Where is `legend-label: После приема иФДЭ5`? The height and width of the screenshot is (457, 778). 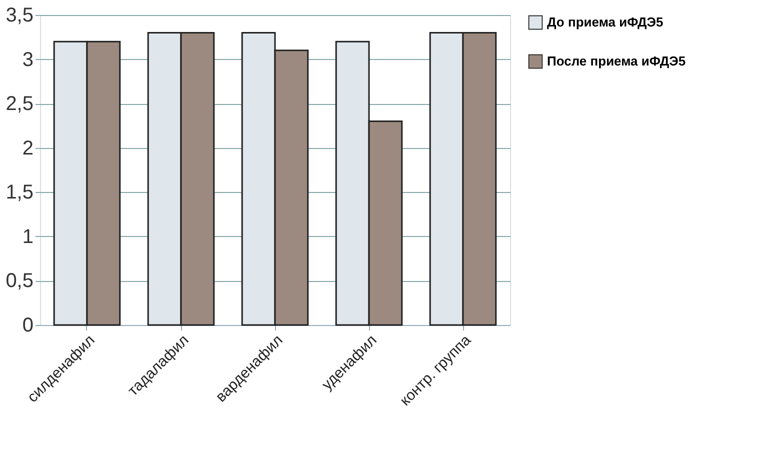
legend-label: После приема иФДЭ5 is located at coordinates (616, 61).